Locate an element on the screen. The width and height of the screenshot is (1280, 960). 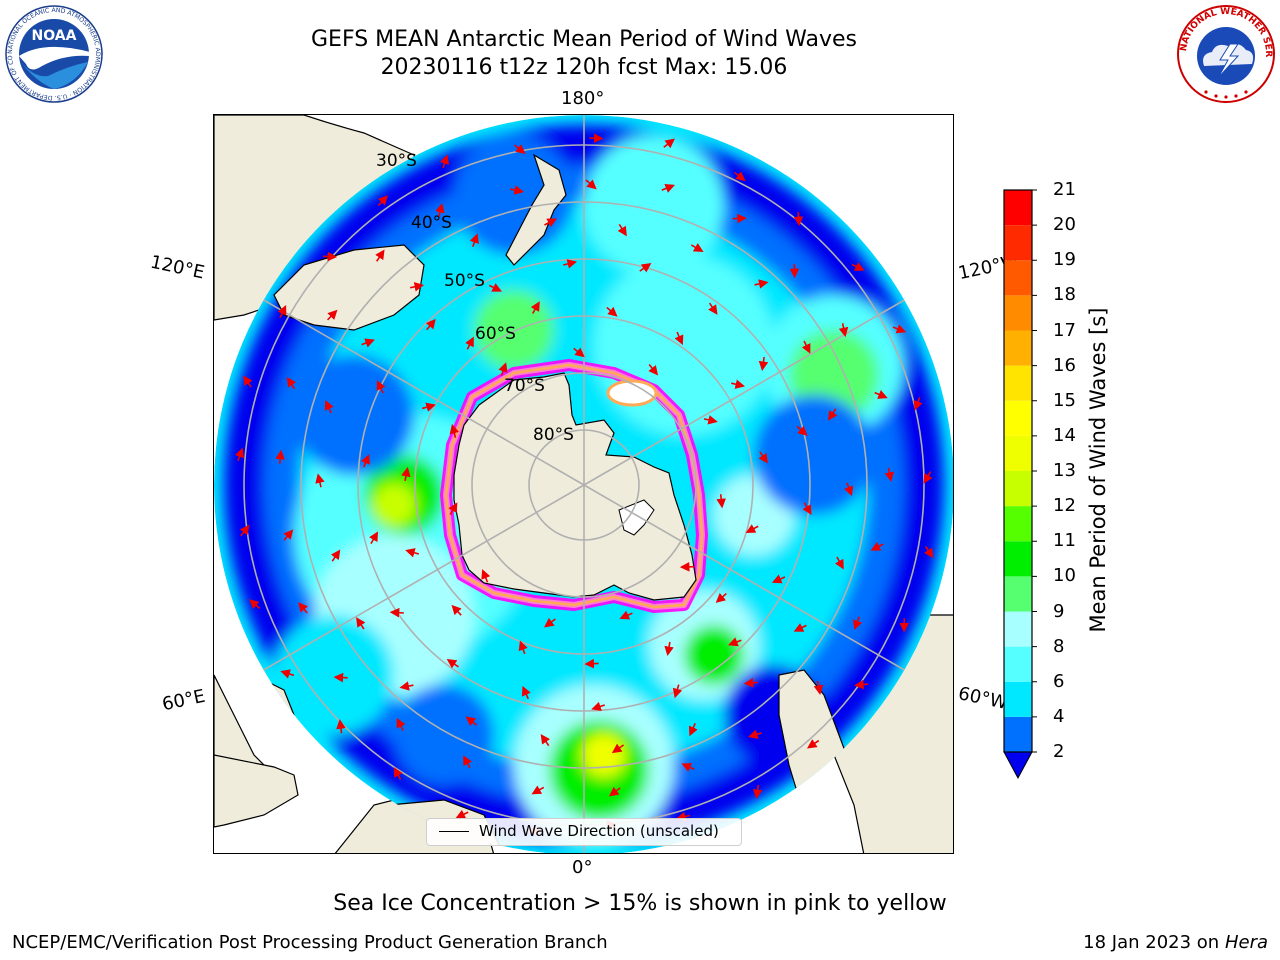
lat-label-50s: 50°S is located at coordinates (464, 281).